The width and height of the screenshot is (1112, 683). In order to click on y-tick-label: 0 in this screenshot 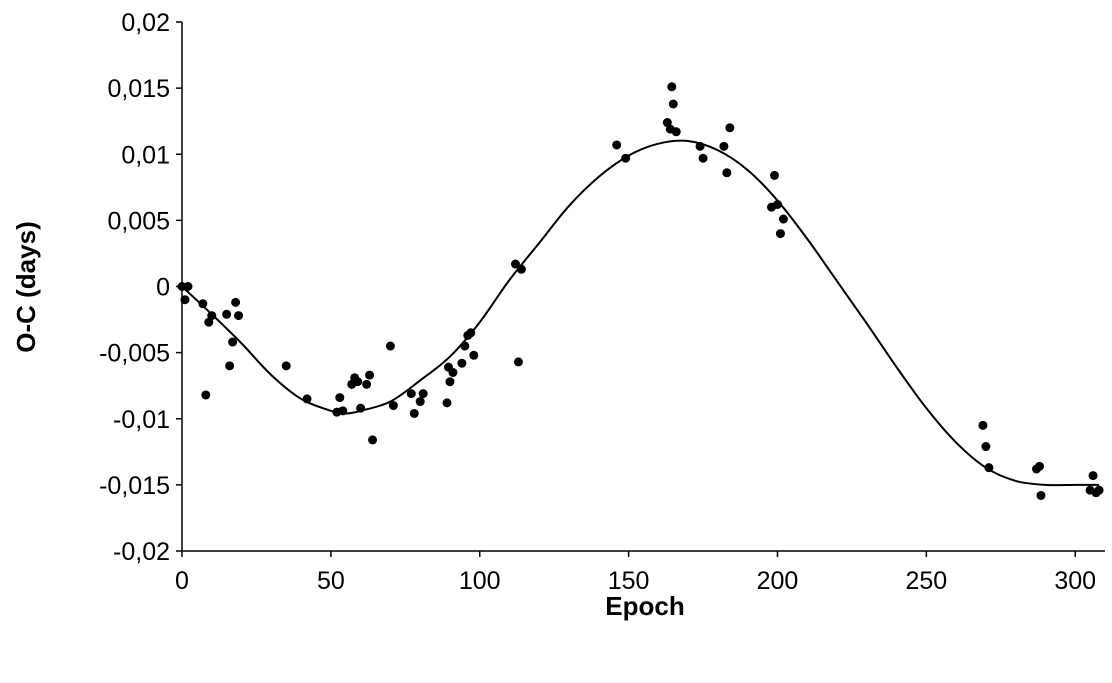, I will do `click(163, 288)`.